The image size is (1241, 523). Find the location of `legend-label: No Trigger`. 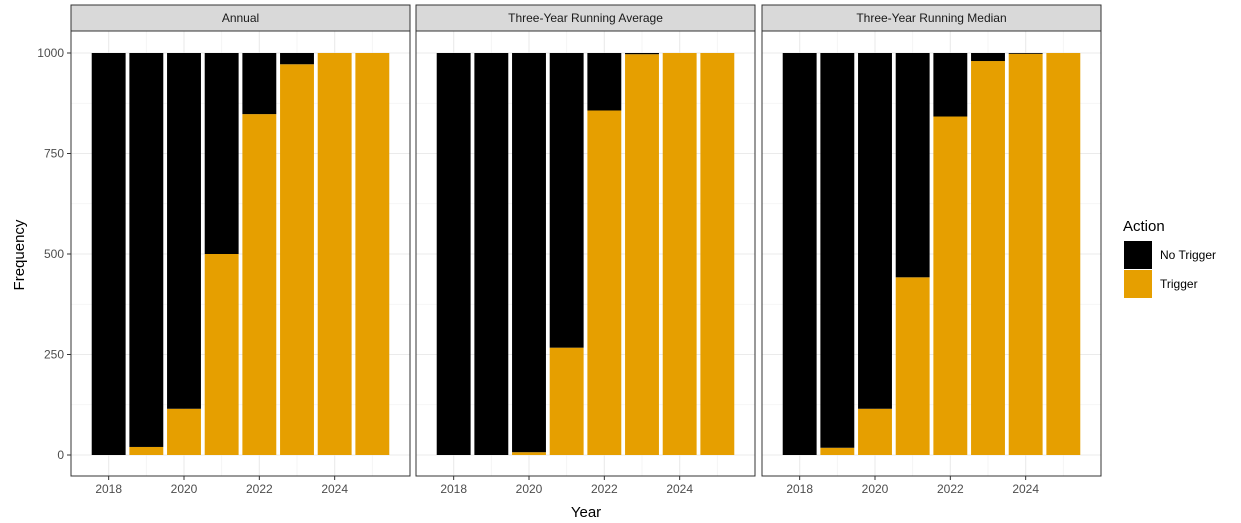

legend-label: No Trigger is located at coordinates (1188, 255).